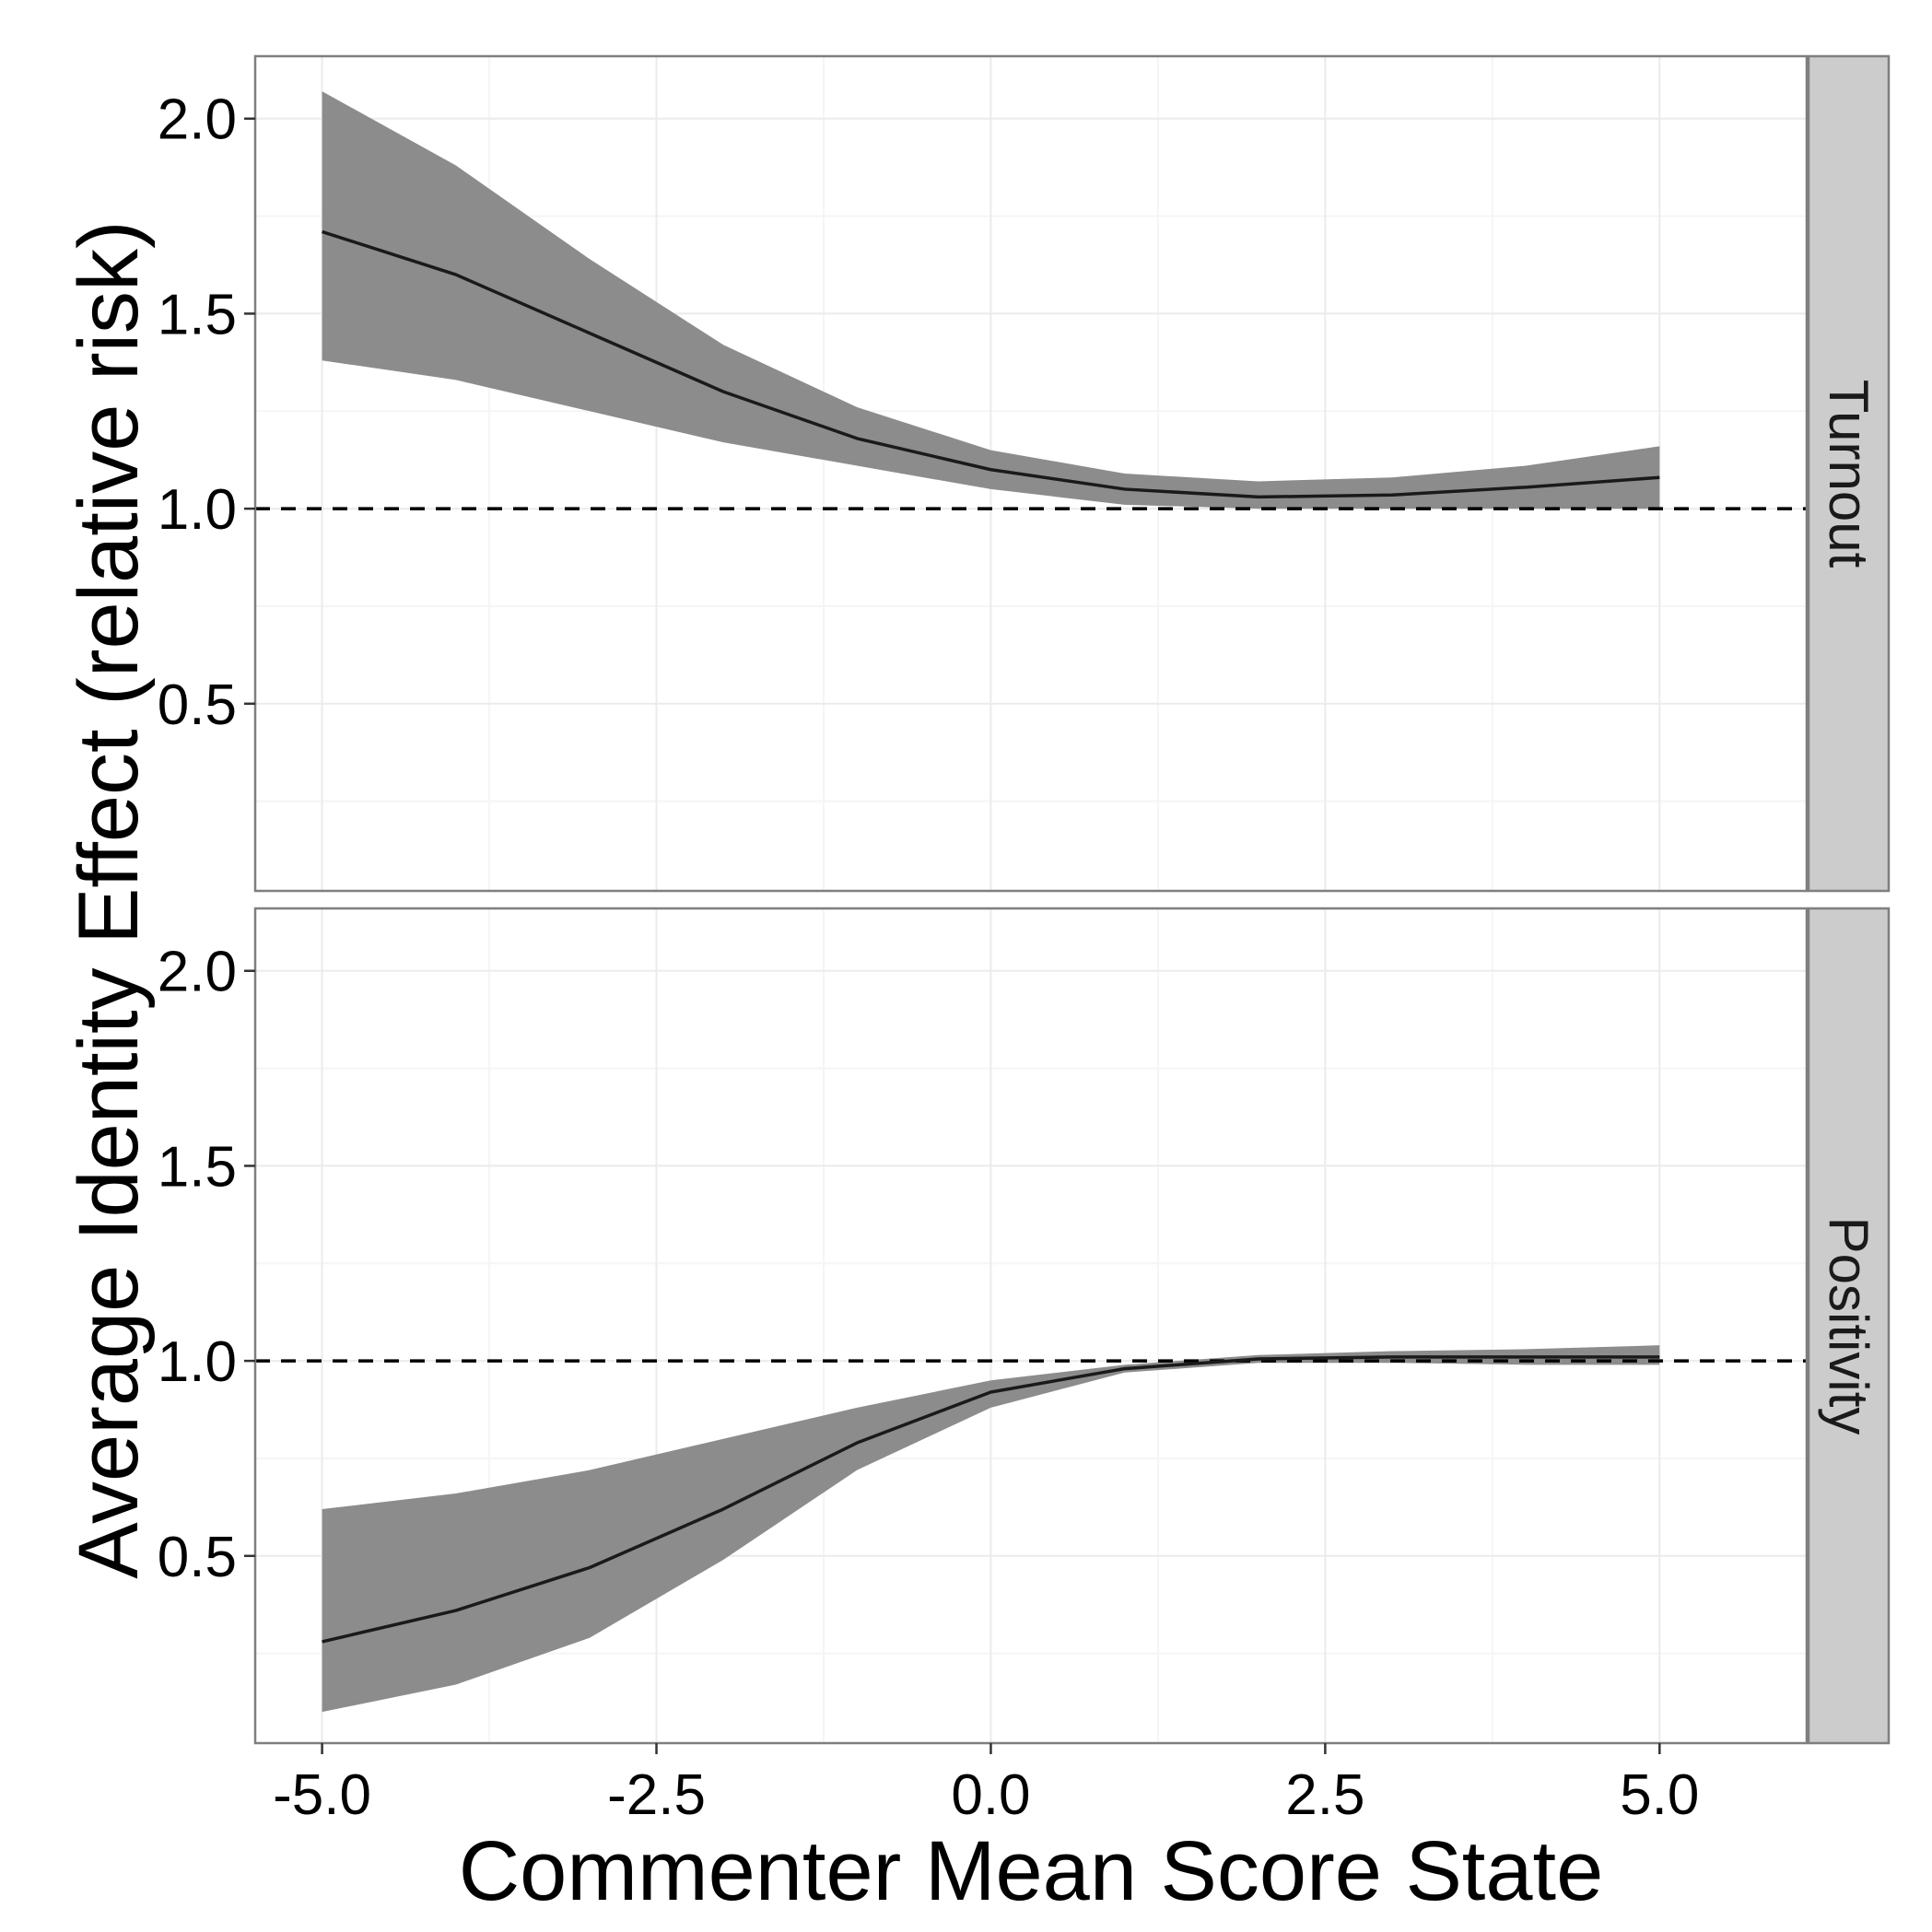 Image resolution: width=1932 pixels, height=1932 pixels. What do you see at coordinates (990, 1795) in the screenshot?
I see `x-tick-label: 0.0` at bounding box center [990, 1795].